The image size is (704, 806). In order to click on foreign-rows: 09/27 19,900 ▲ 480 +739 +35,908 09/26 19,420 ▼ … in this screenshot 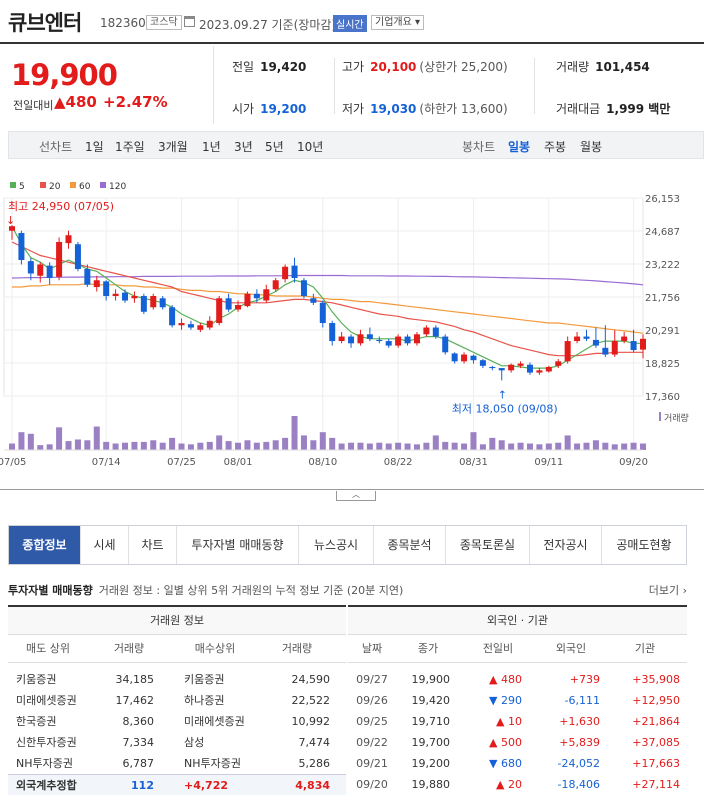, I will do `click(517, 729)`.